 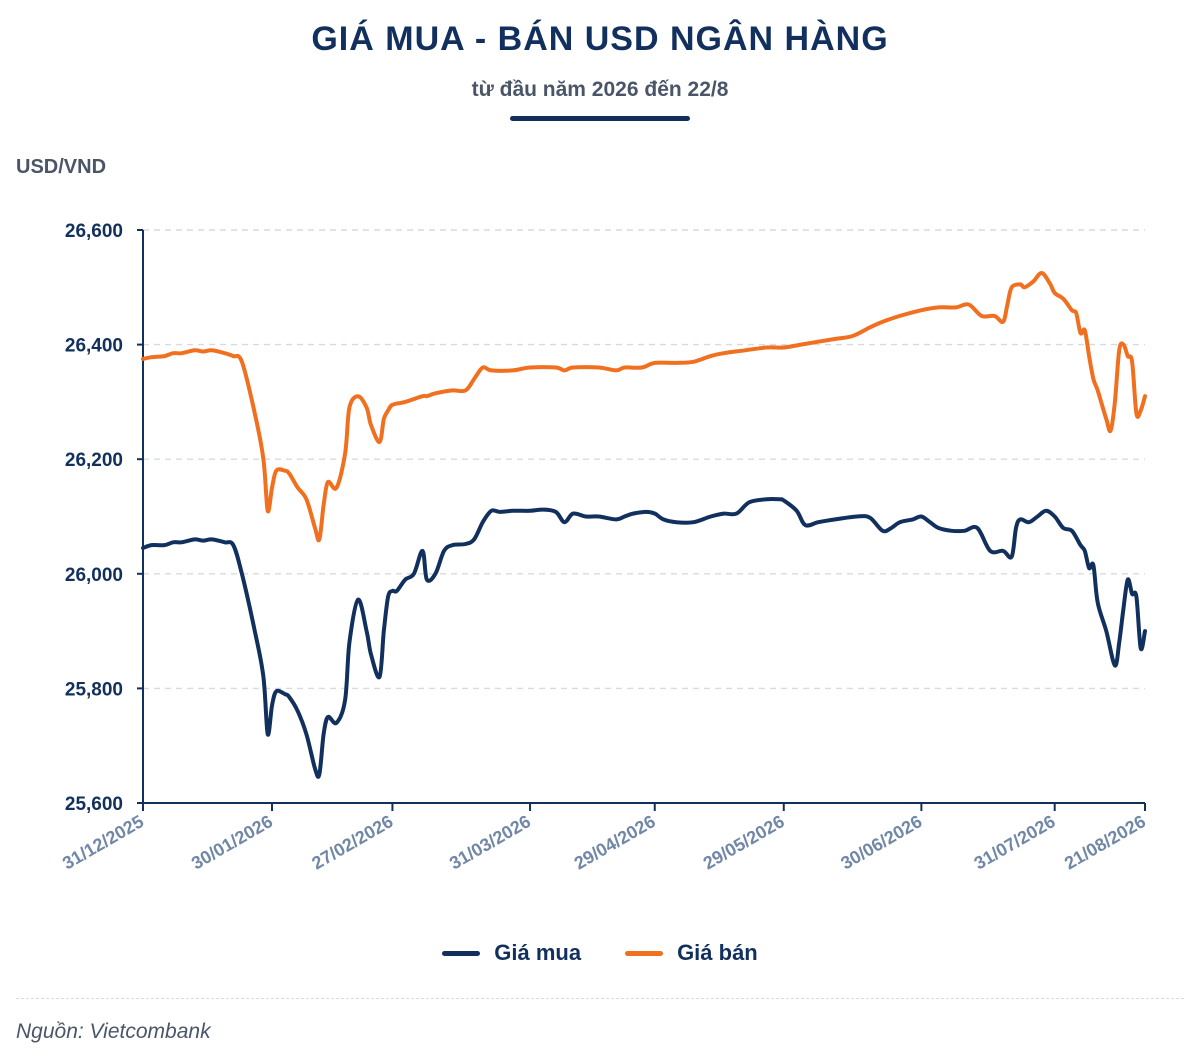 What do you see at coordinates (352, 842) in the screenshot?
I see `x-tick-label: 27/02/2026` at bounding box center [352, 842].